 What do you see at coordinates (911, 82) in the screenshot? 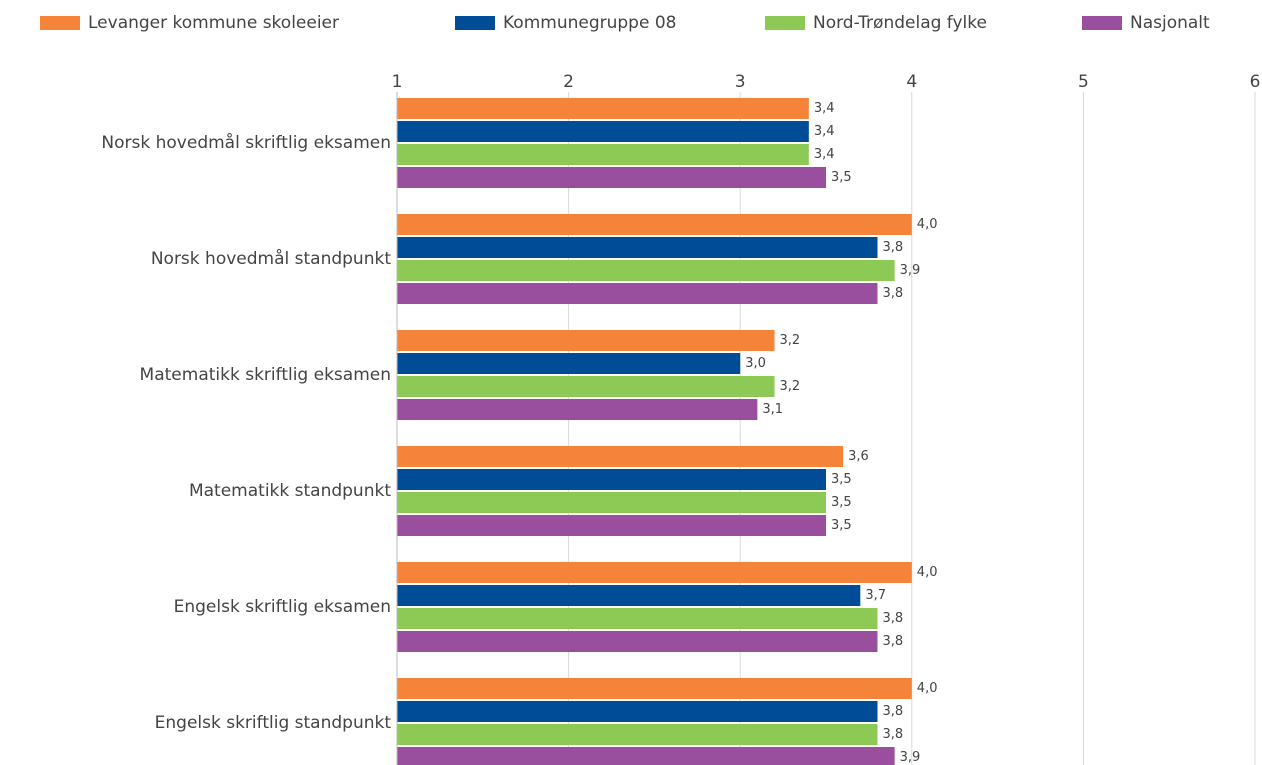
I see `x-tick-label: 4` at bounding box center [911, 82].